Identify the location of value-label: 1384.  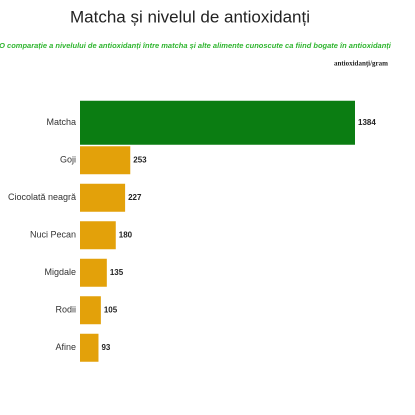
(367, 122).